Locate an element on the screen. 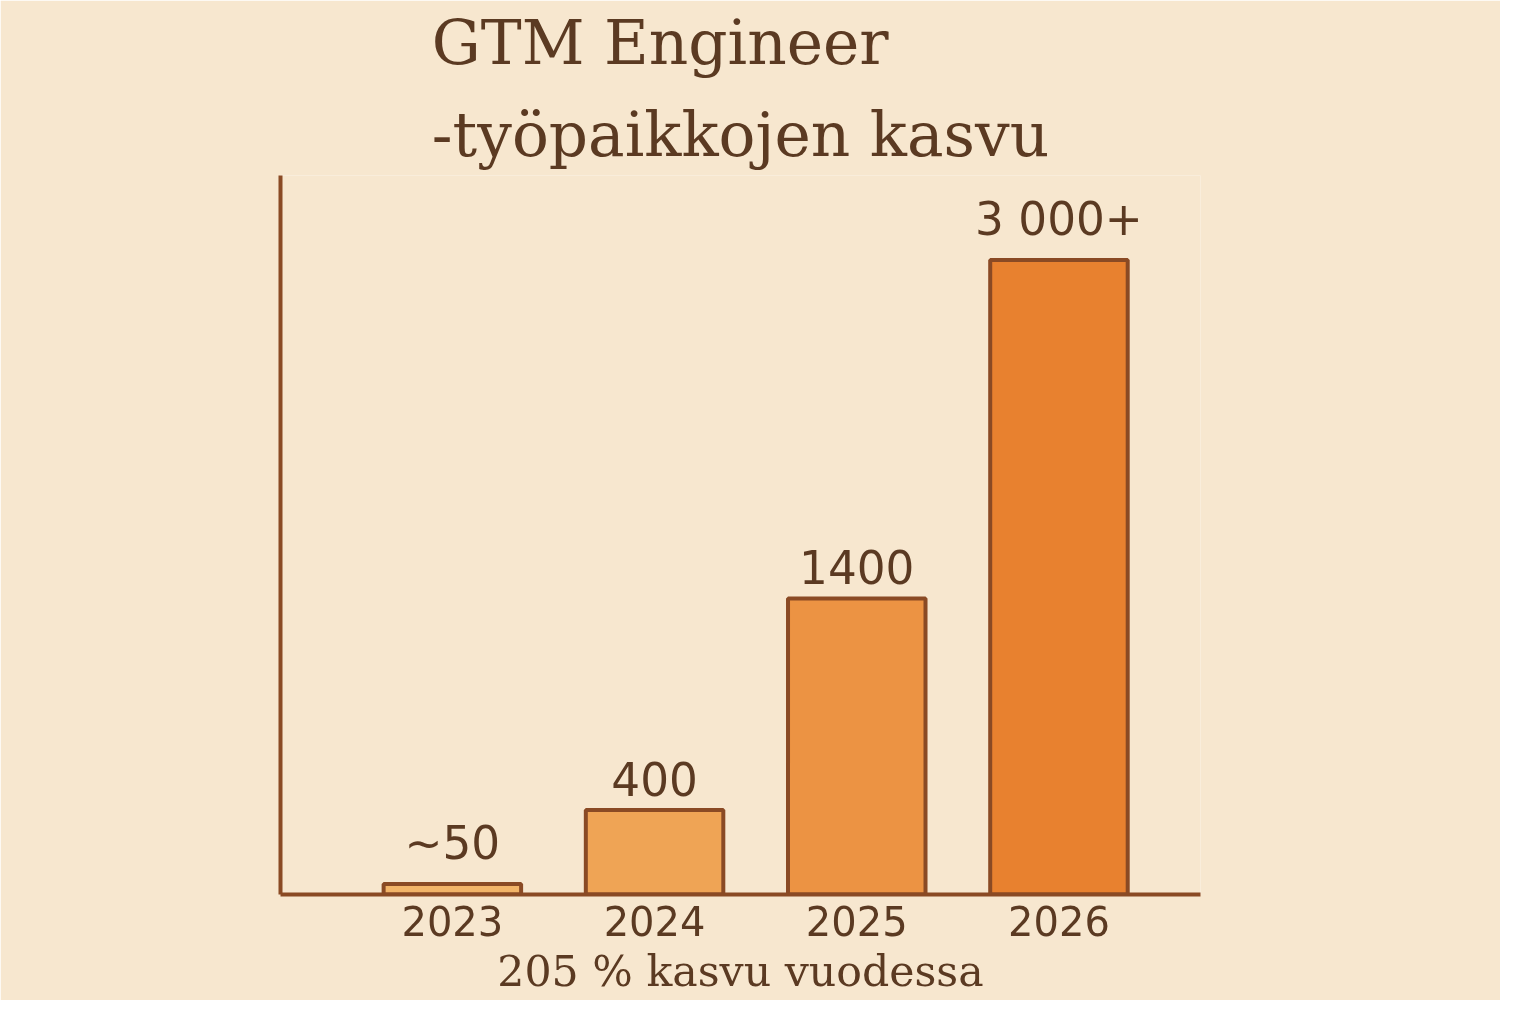 The image size is (1536, 1024). x-tick-label: 2026 is located at coordinates (1059, 921).